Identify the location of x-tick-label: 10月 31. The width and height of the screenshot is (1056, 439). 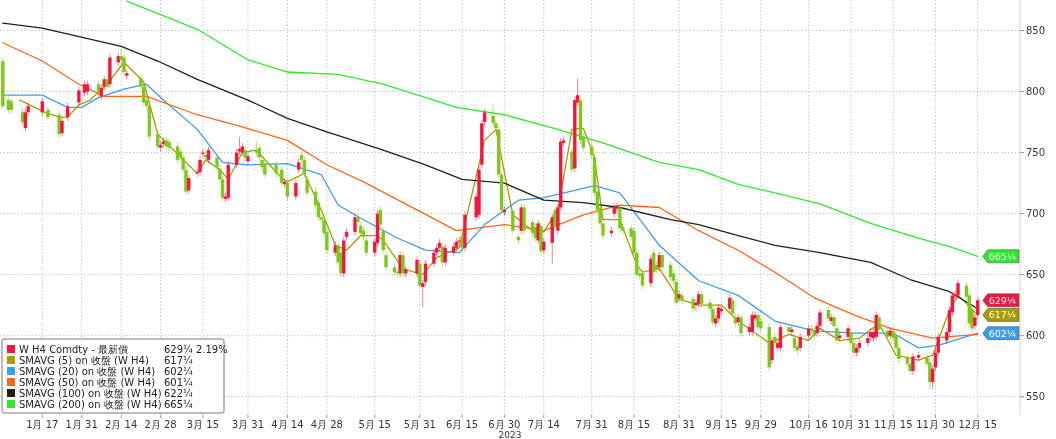
(851, 424).